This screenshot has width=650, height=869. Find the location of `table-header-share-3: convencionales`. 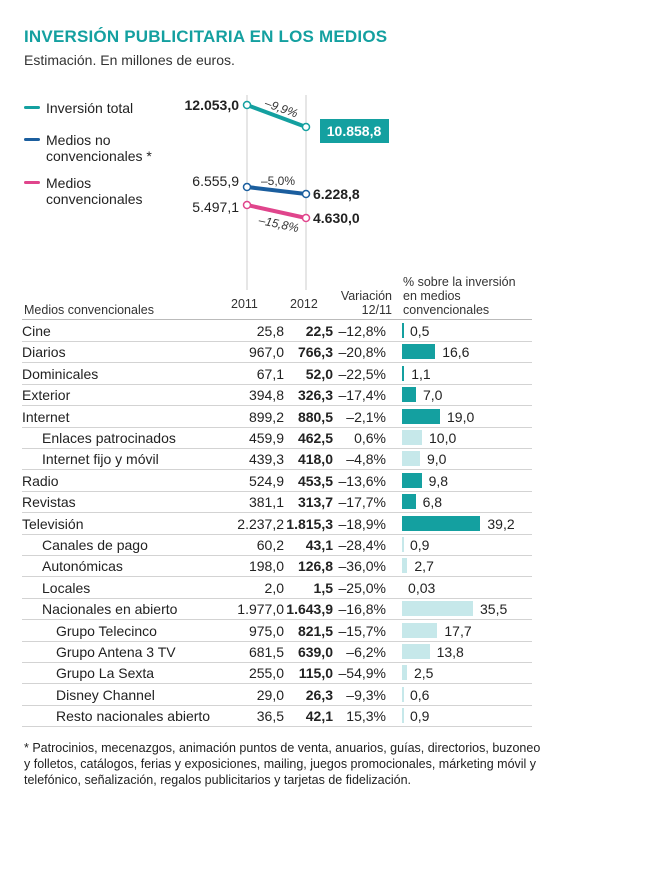

table-header-share-3: convencionales is located at coordinates (446, 310).